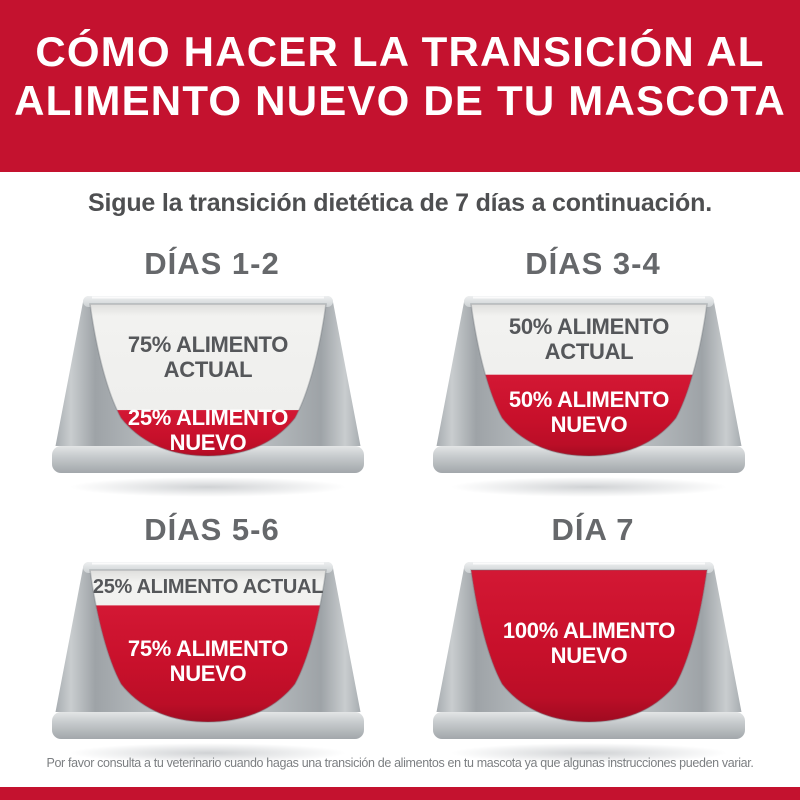 This screenshot has width=800, height=800. What do you see at coordinates (400, 51) in the screenshot?
I see `page-title-line1: CÓMO HACER LA TRANSICIÓN AL` at bounding box center [400, 51].